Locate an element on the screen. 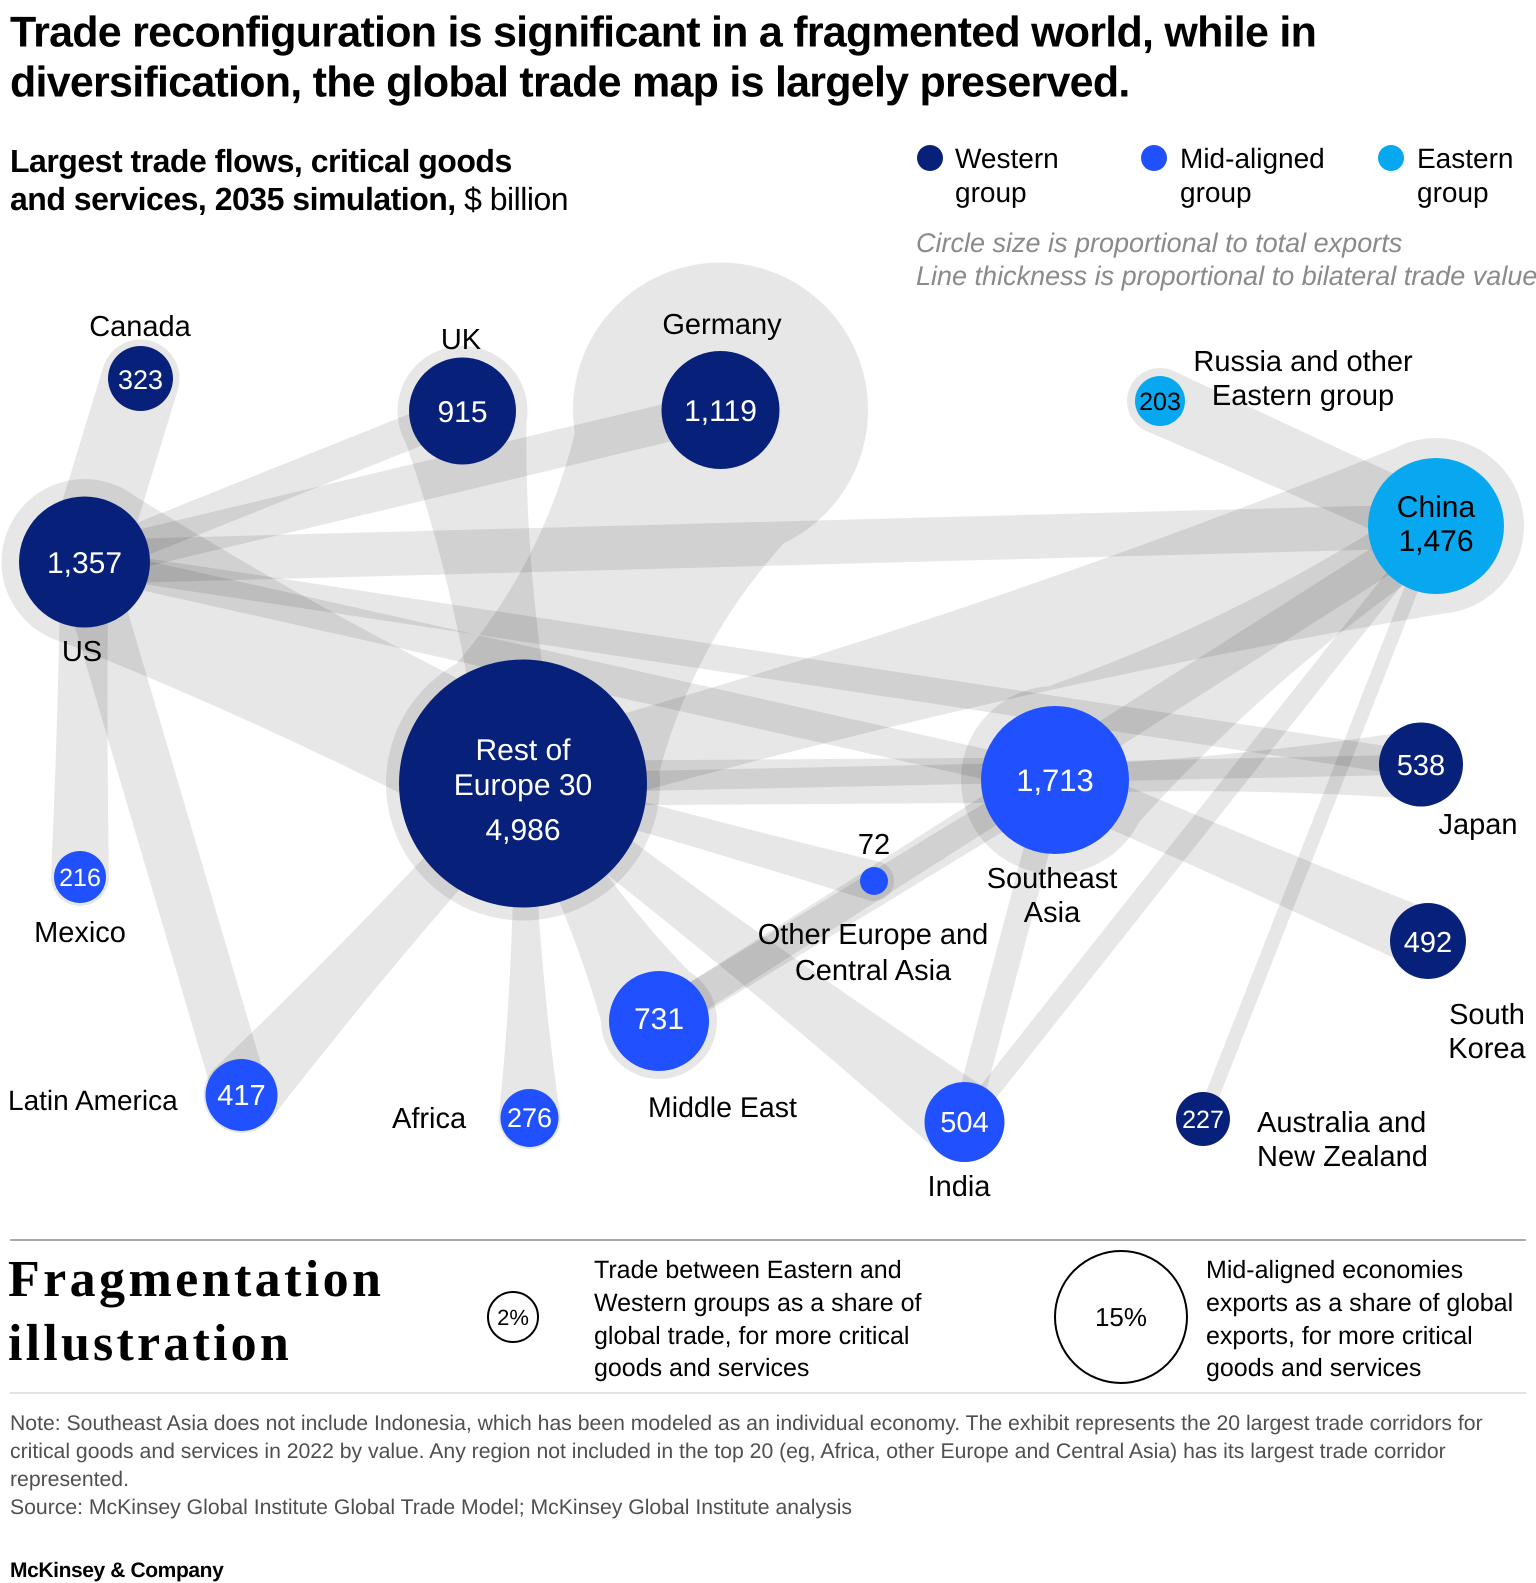 The width and height of the screenshot is (1536, 1583). svg-text: Middle East is located at coordinates (722, 1108).